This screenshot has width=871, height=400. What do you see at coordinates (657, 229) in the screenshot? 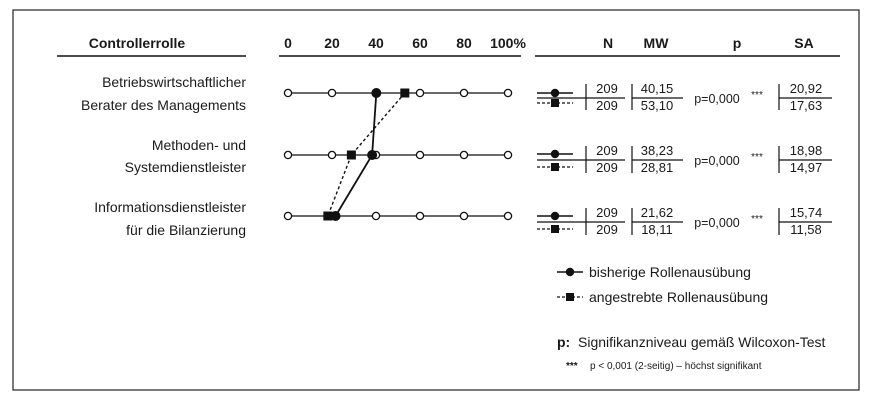
I see `stats-row-3-mw-2: 18,11` at bounding box center [657, 229].